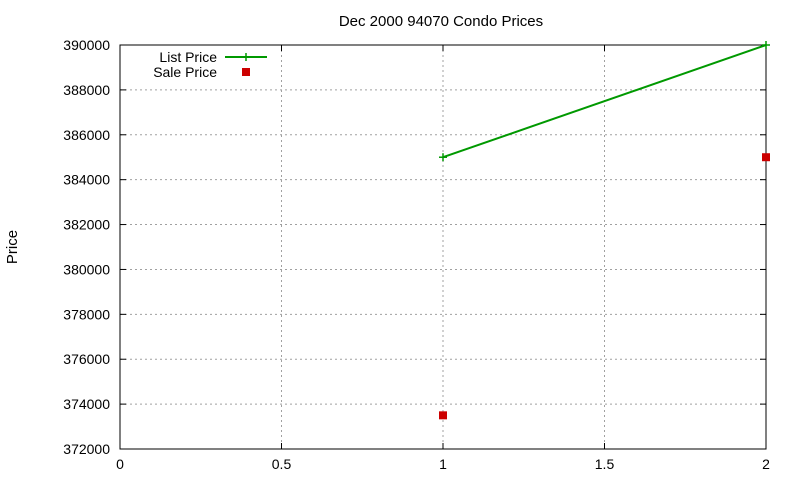  What do you see at coordinates (188, 57) in the screenshot?
I see `legend-list-price-label: List Price` at bounding box center [188, 57].